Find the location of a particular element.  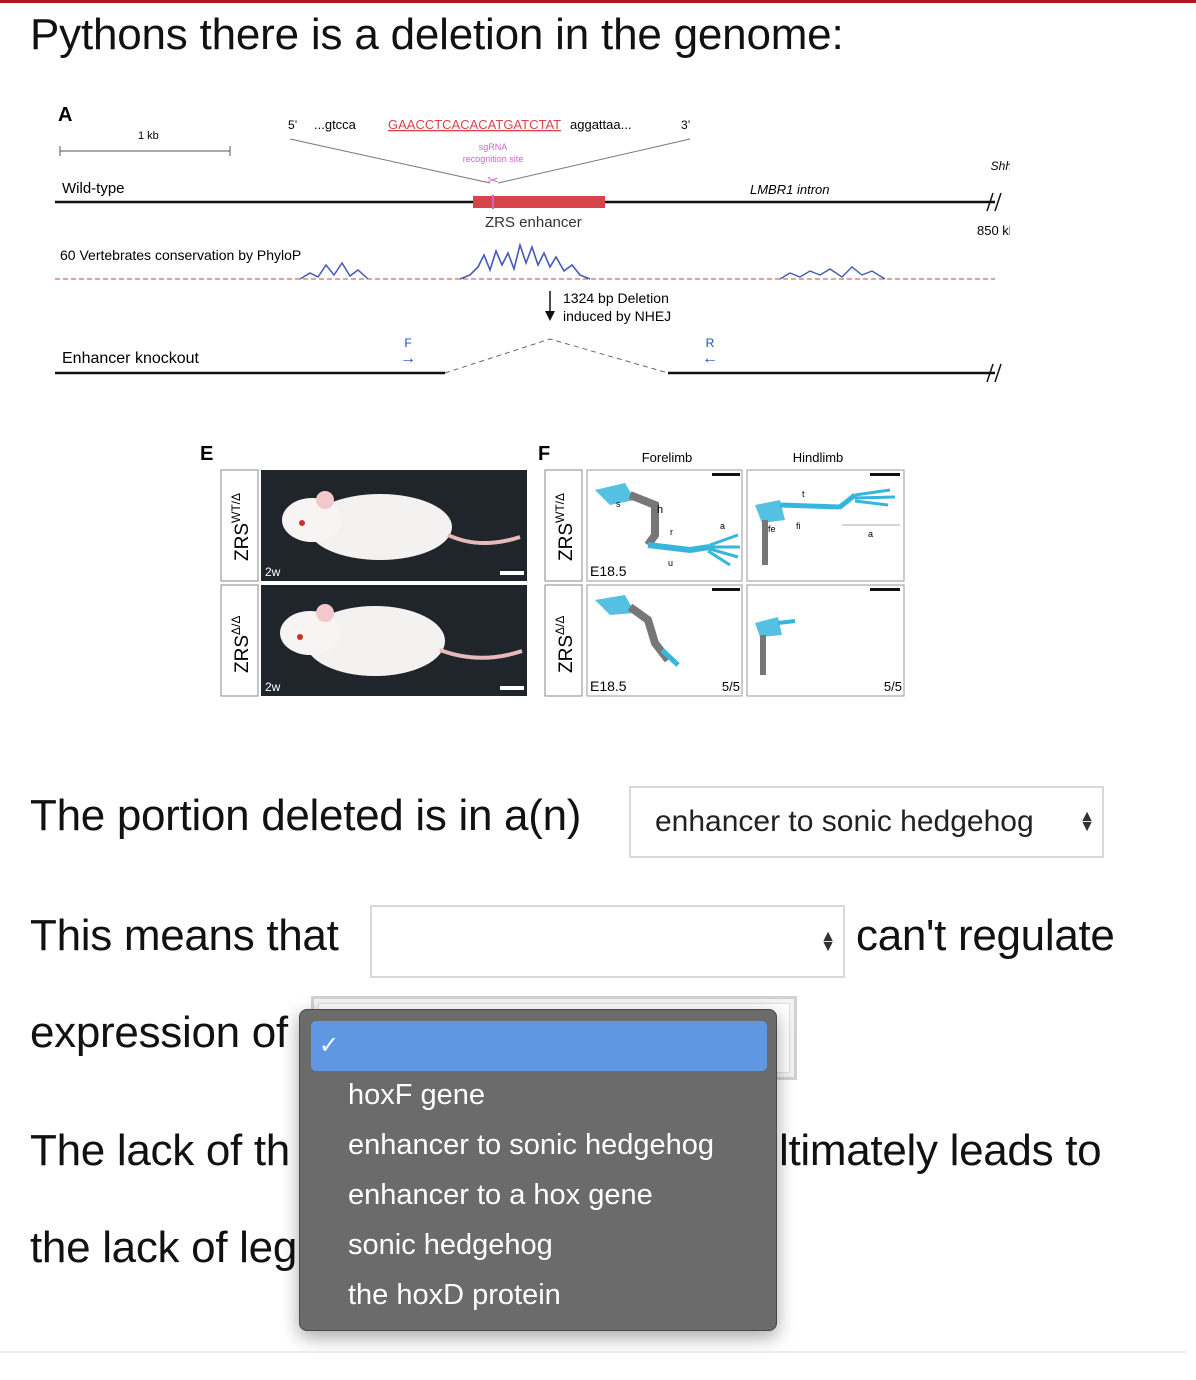

hindlimb-ko-skeleton is located at coordinates (825, 640).